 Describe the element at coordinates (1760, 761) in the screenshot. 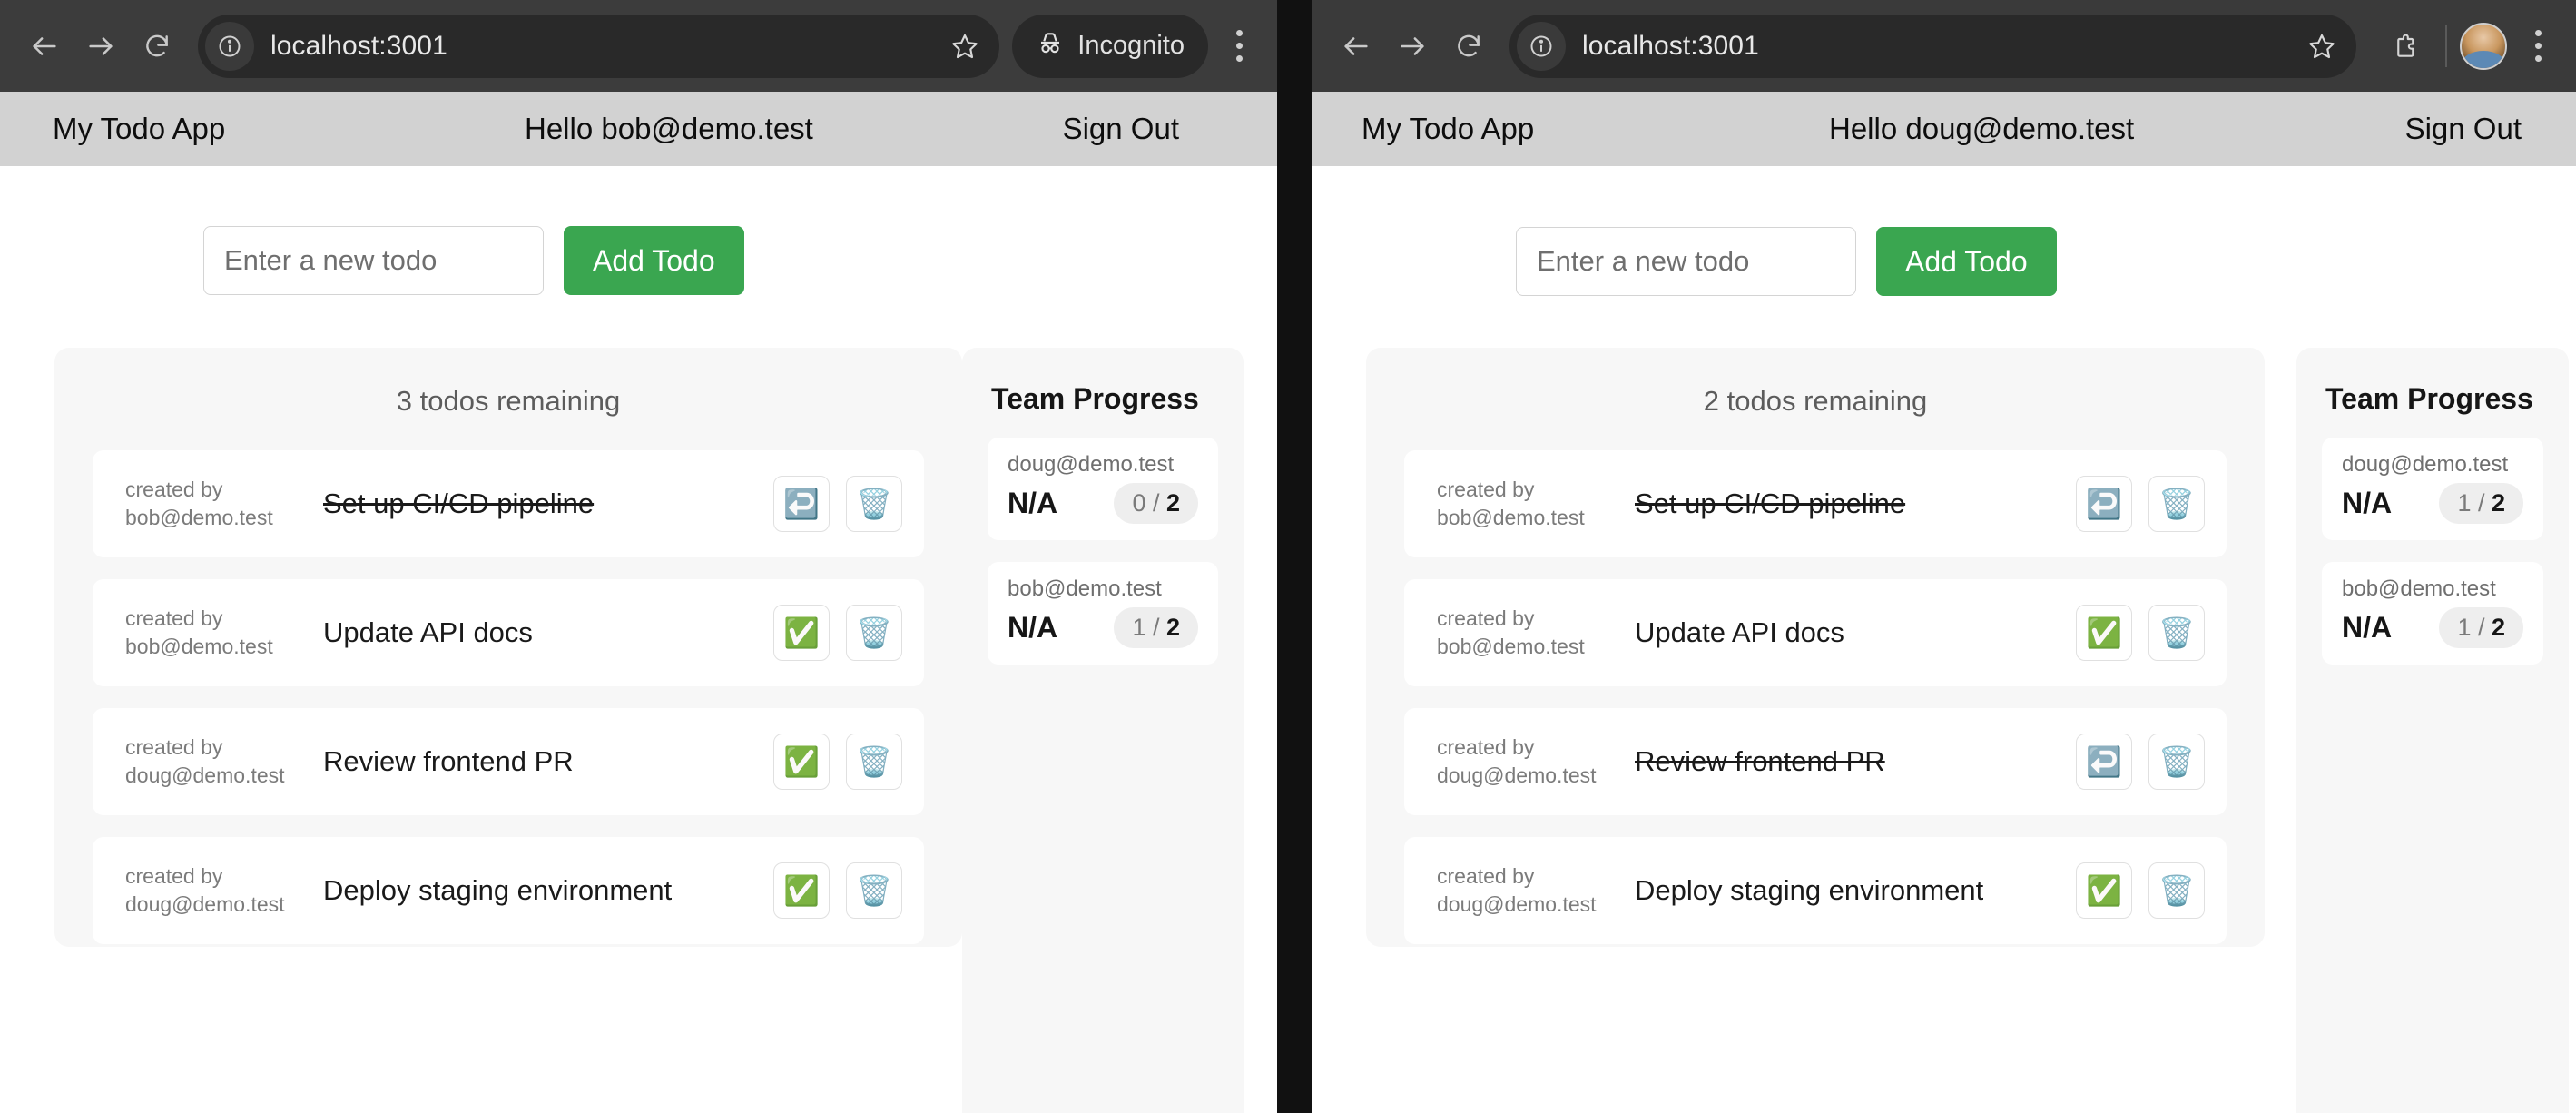

I see `todo-text: Review frontend PR` at that location.